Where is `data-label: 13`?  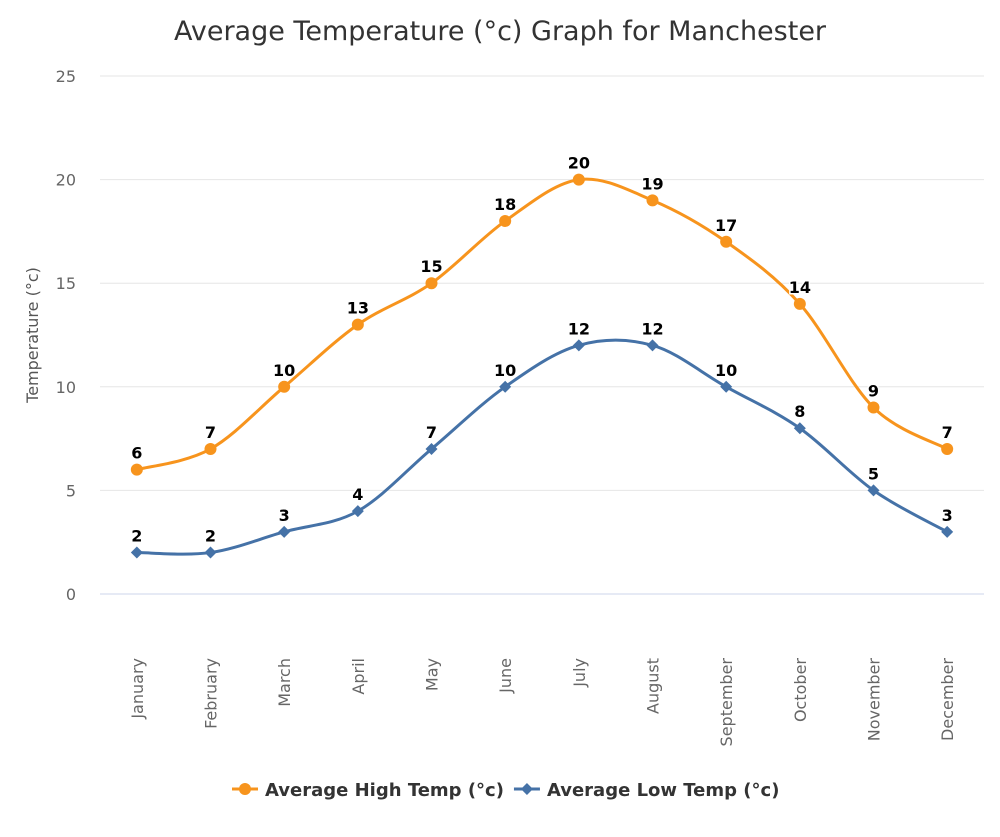 data-label: 13 is located at coordinates (358, 308).